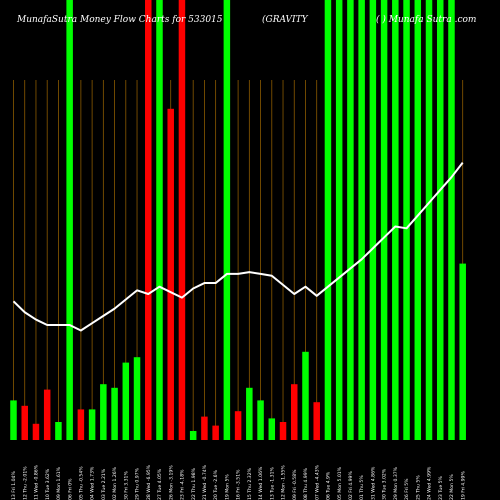 This screenshot has height=500, width=500. Describe the element at coordinates (227, 487) in the screenshot. I see `x-tick-label: 19 Mon 5%` at that location.